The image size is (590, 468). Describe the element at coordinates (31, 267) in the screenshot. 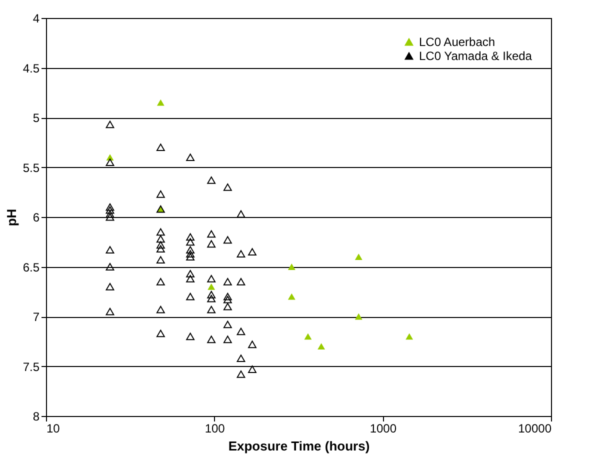

I see `y-tick-label: 6.5` at that location.